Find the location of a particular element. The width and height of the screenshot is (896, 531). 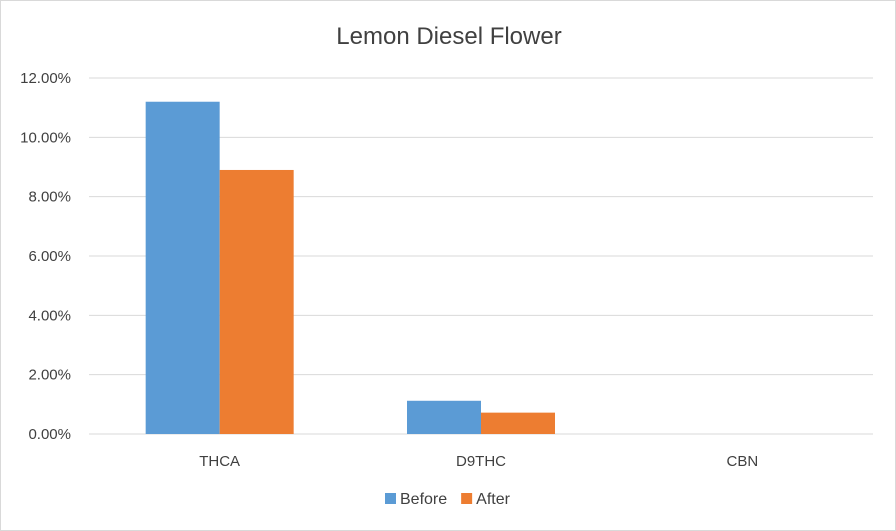

x-tick-label: CBN is located at coordinates (742, 461).